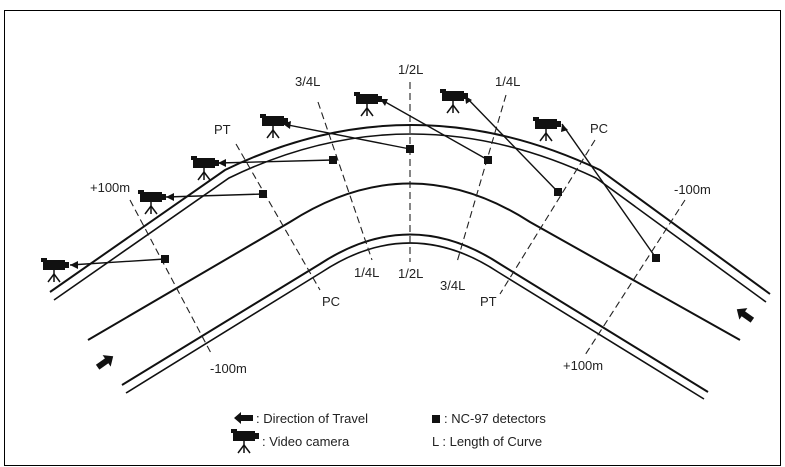 The height and width of the screenshot is (467, 785). Describe the element at coordinates (222, 129) in the screenshot. I see `label-pt-left: PT` at that location.